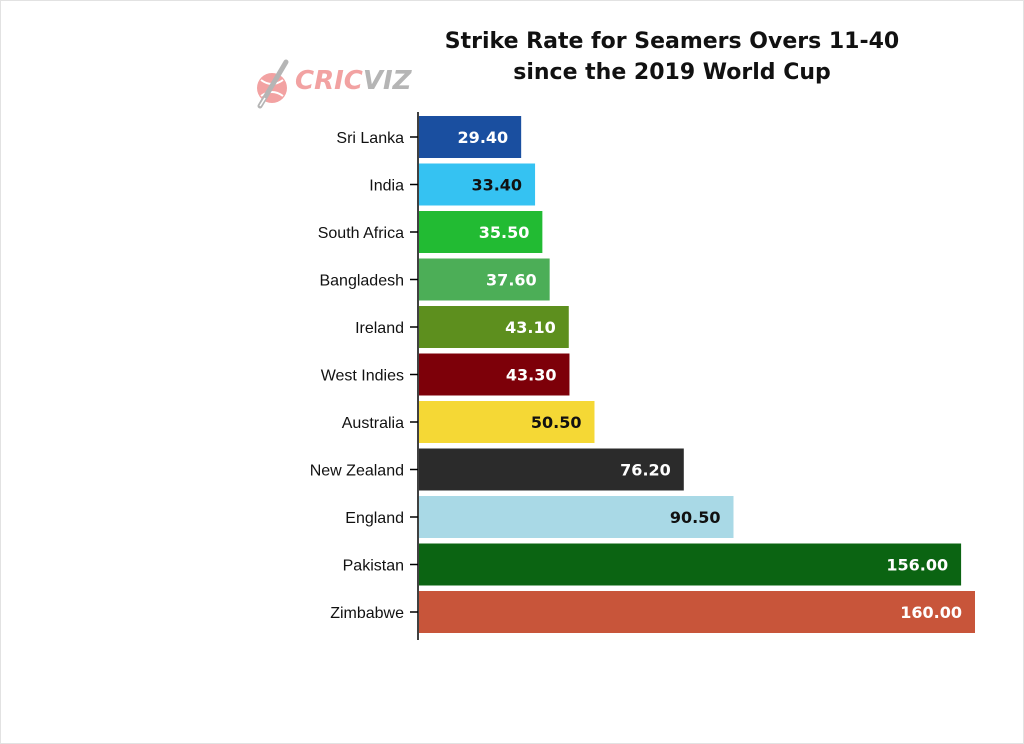 The width and height of the screenshot is (1024, 744). Describe the element at coordinates (374, 518) in the screenshot. I see `category-label-england: England` at that location.